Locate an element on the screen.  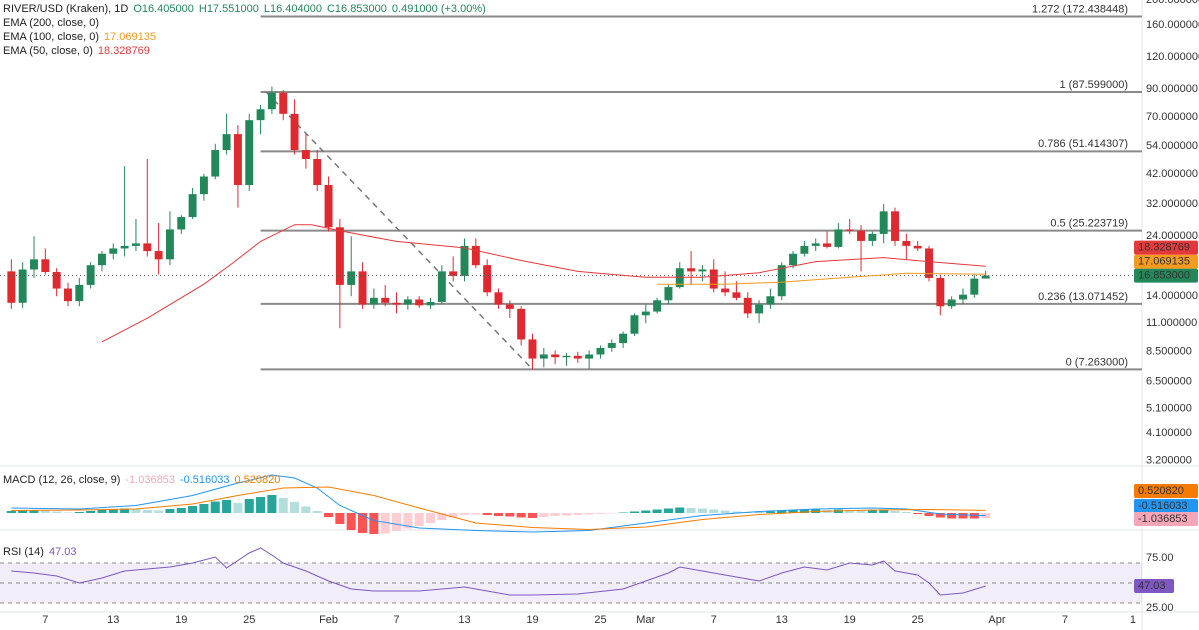
y-tick-label: 160.000000 is located at coordinates (1172, 25).